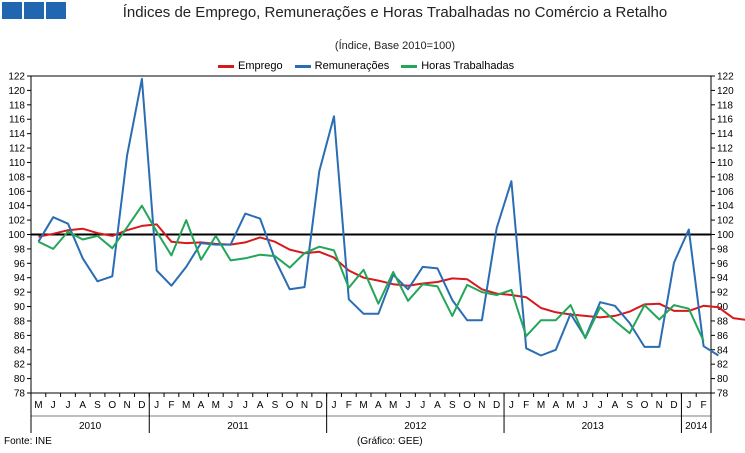  I want to click on y-tick-label-left: 78, so click(20, 394).